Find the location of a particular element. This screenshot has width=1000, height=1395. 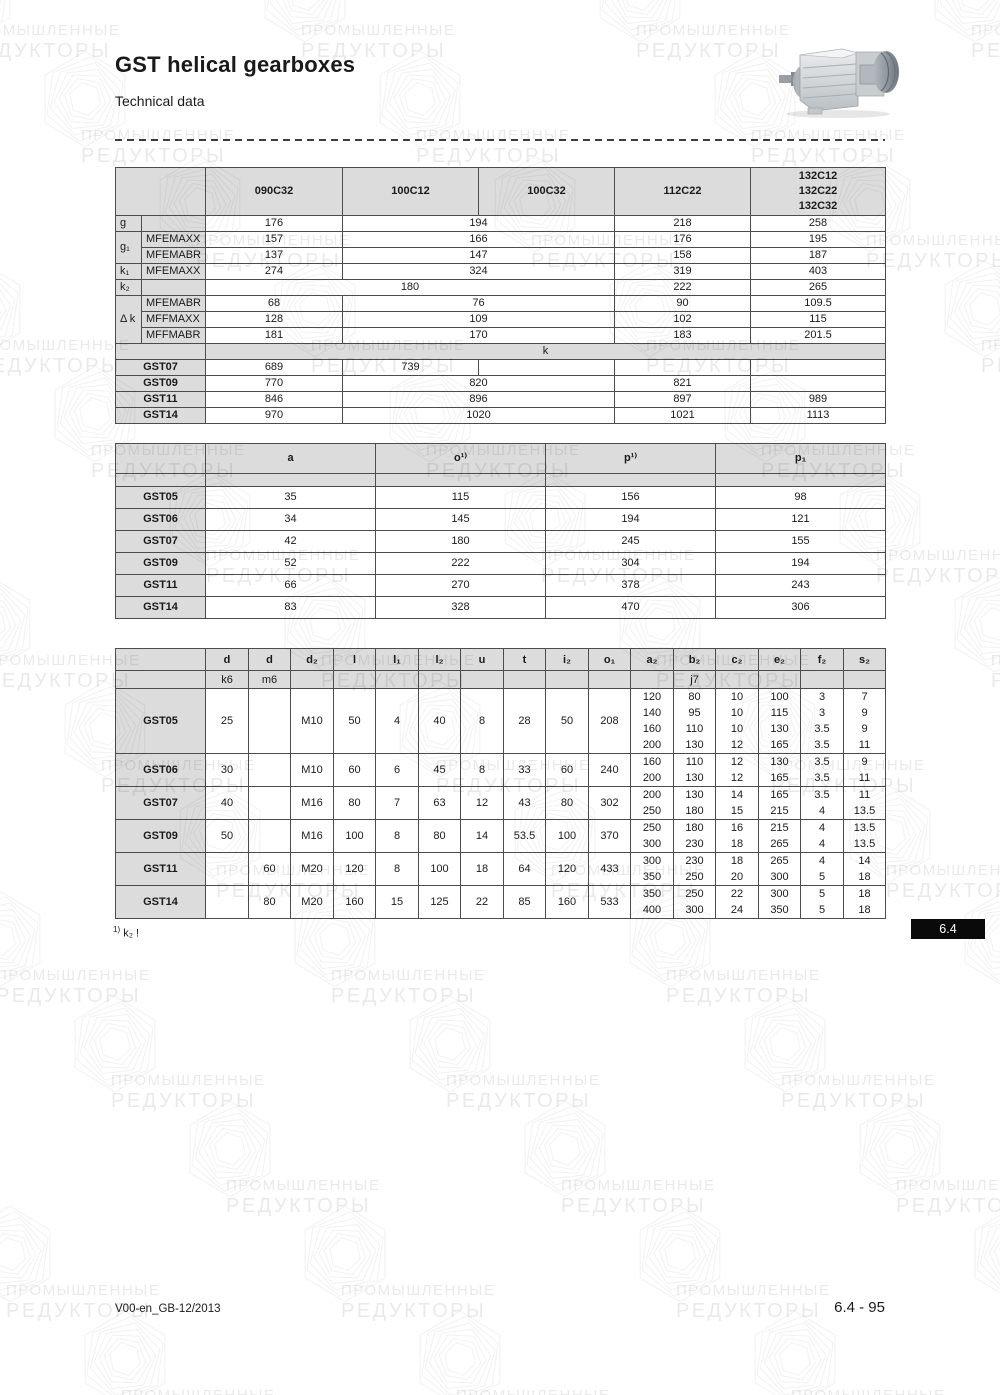

table-header-cell: o¹⁾ is located at coordinates (460, 458).